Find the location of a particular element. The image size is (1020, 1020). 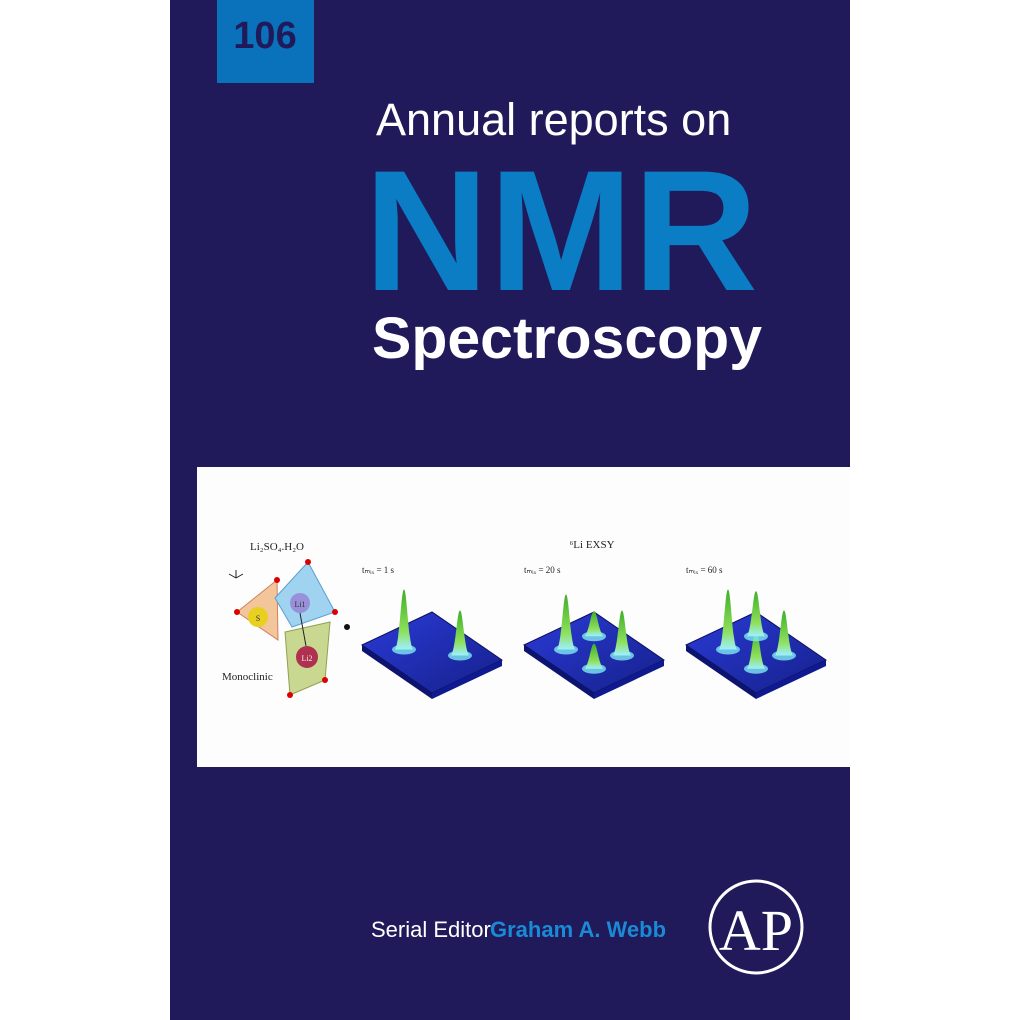

panel-label: tₘᵢₓ = 20 s is located at coordinates (542, 570).